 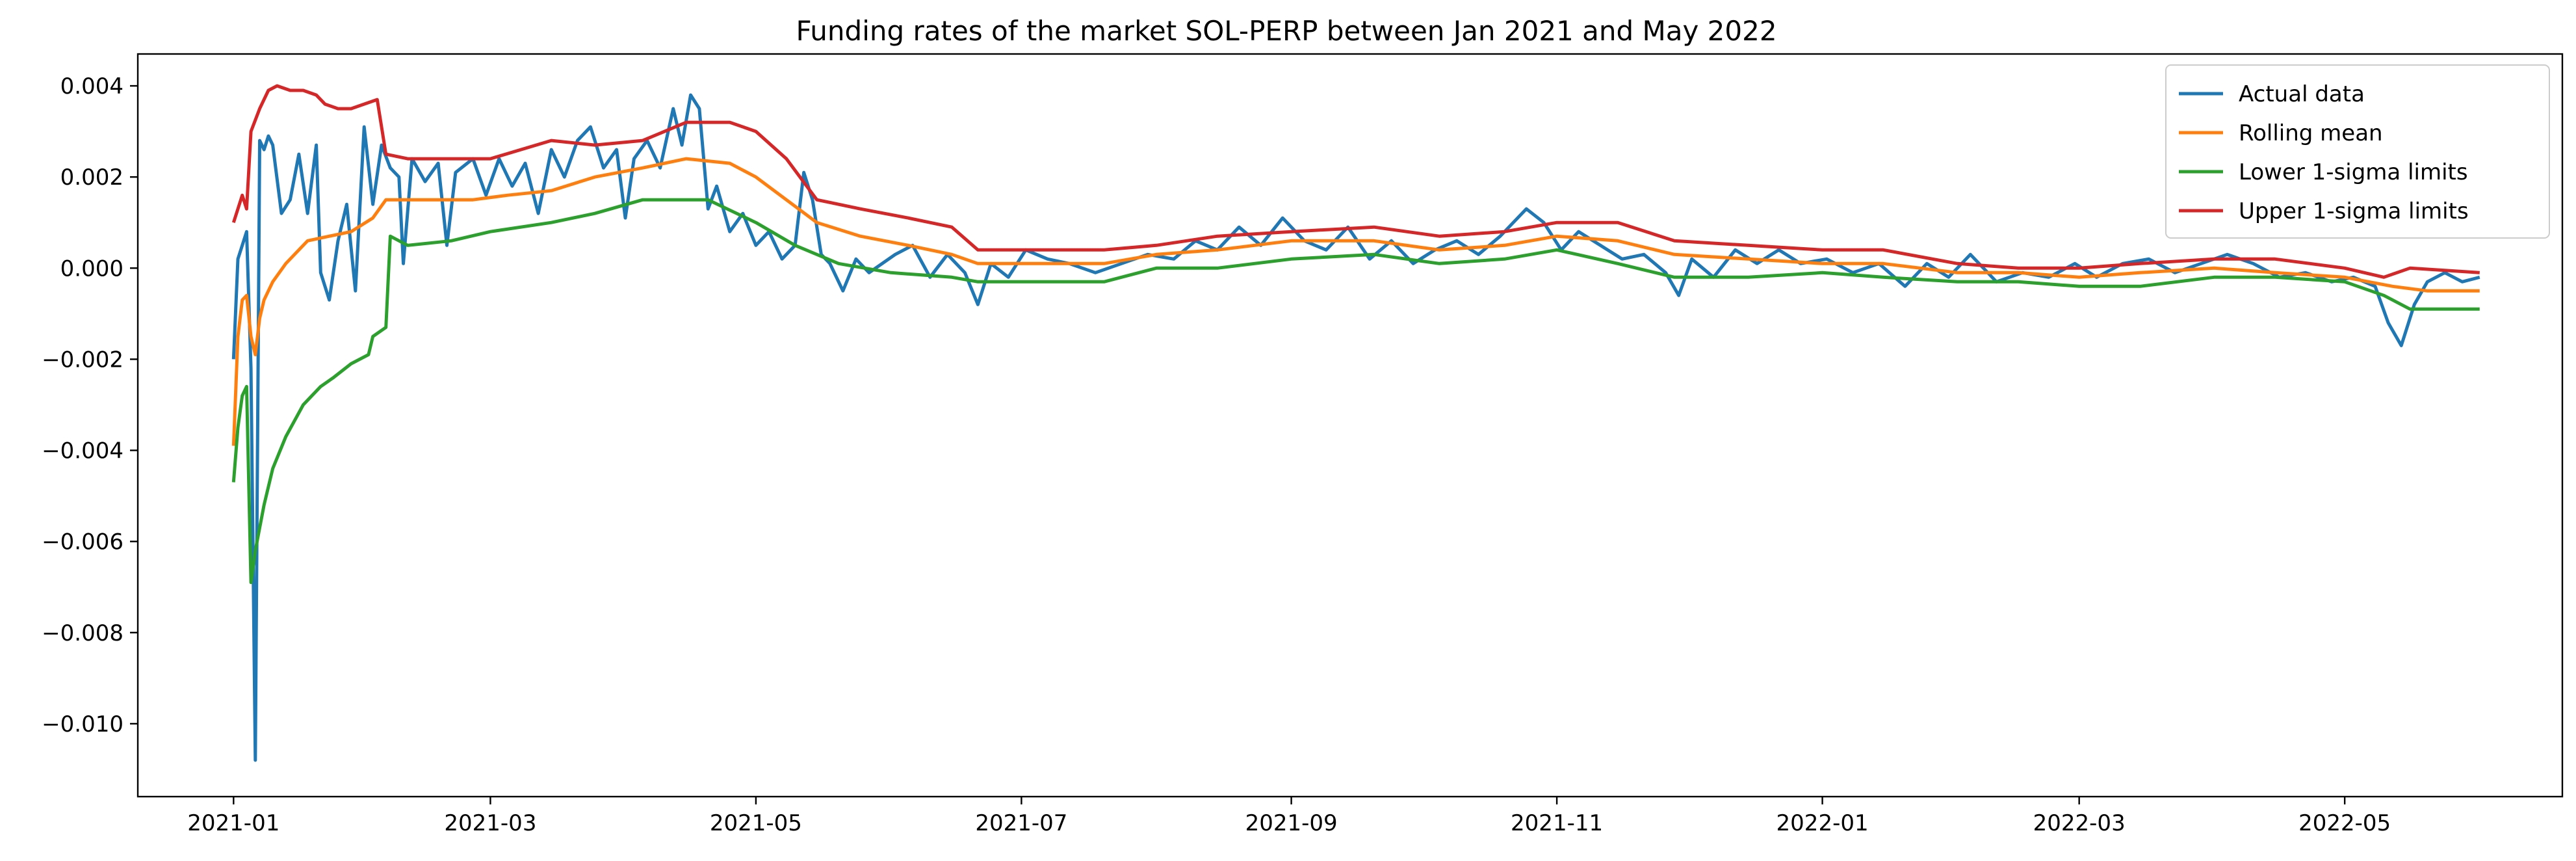 What do you see at coordinates (92, 86) in the screenshot?
I see `y-tick-label: 0.004` at bounding box center [92, 86].